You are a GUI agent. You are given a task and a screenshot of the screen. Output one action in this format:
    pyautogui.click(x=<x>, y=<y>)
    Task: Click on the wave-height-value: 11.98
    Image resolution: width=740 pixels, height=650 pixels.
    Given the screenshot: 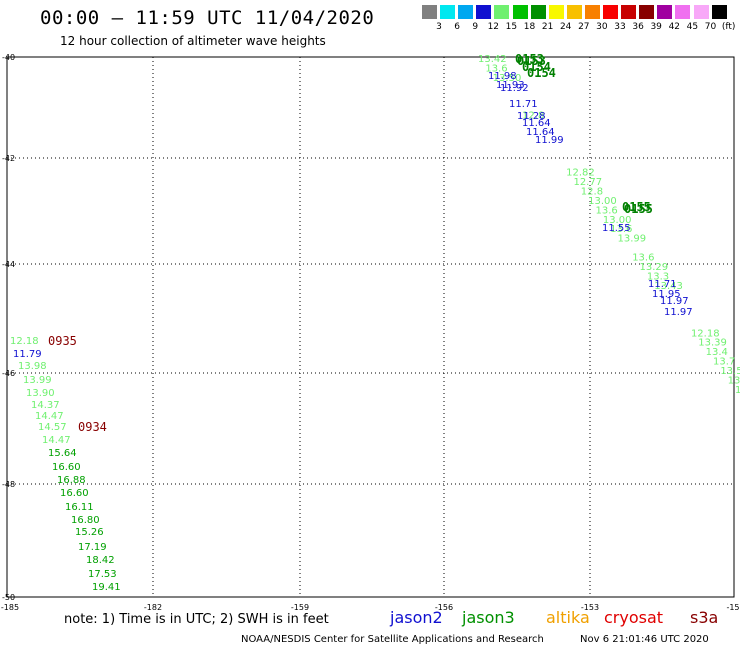 What is the action you would take?
    pyautogui.click(x=502, y=76)
    